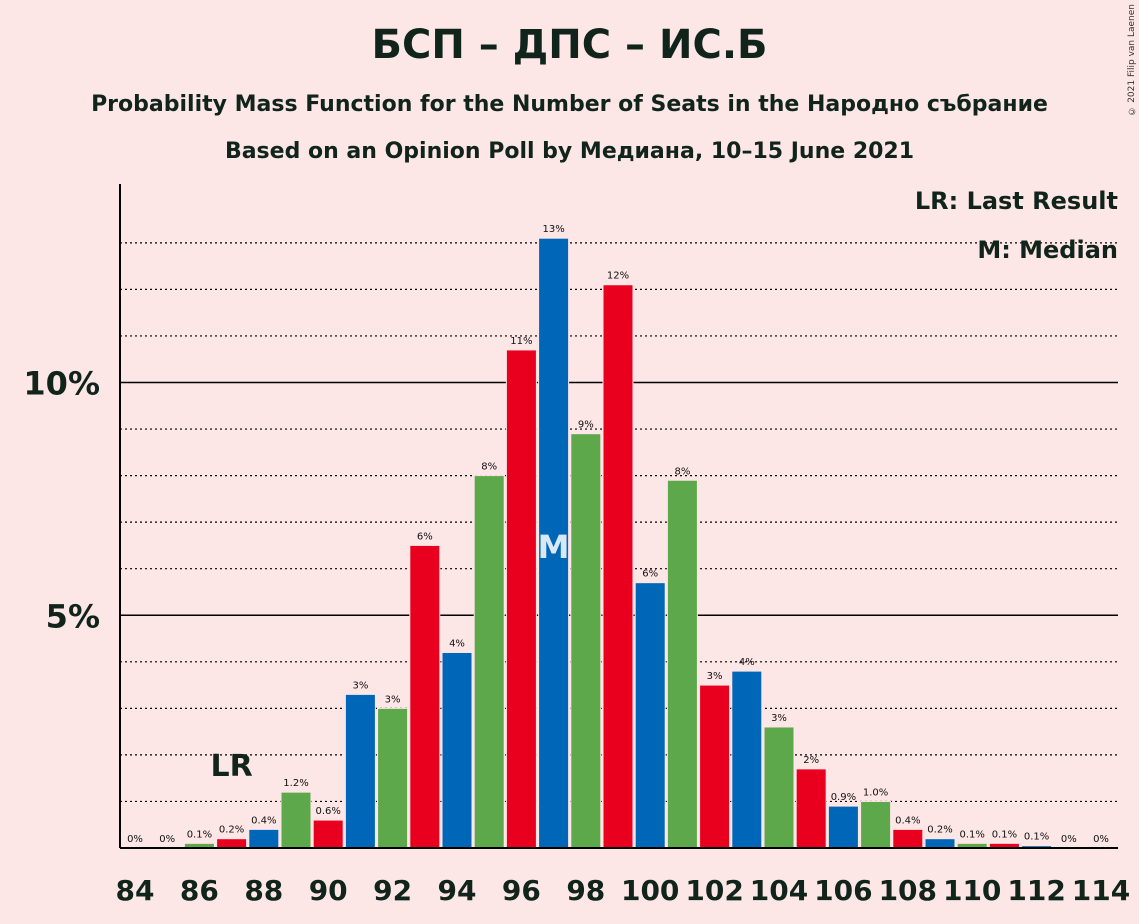 The image size is (1139, 924). Describe the element at coordinates (392, 890) in the screenshot. I see `x-tick-label: 92` at that location.